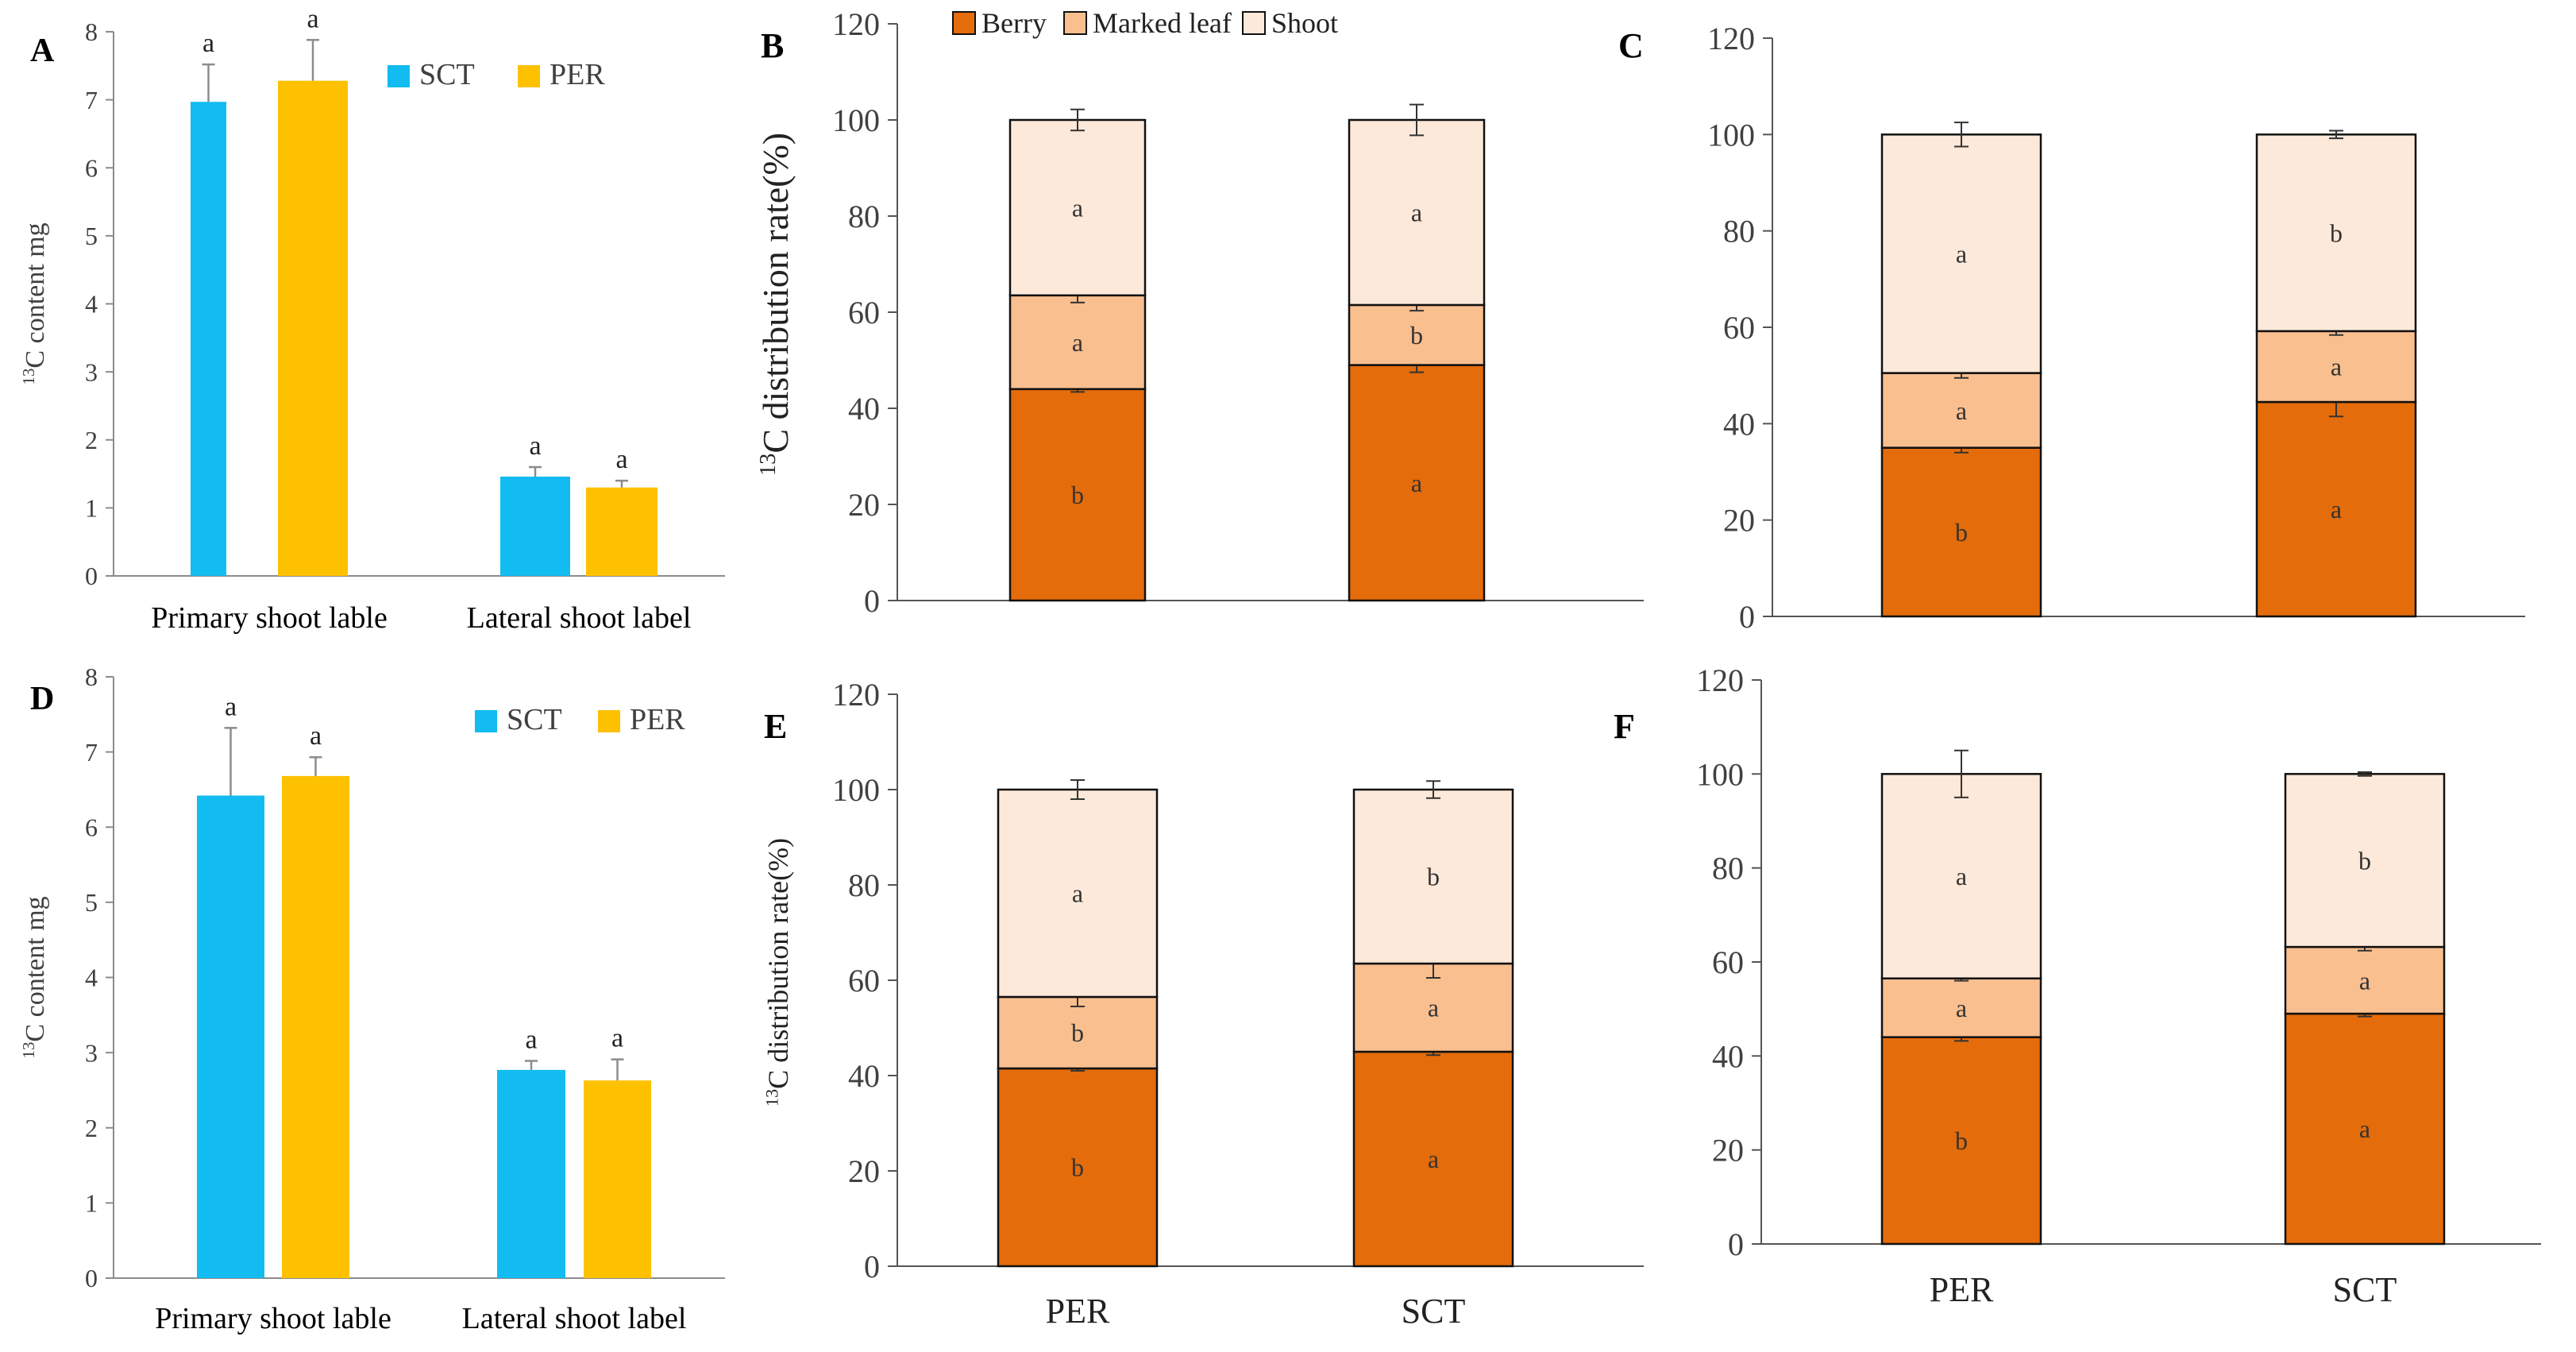 Image resolution: width=2576 pixels, height=1352 pixels. I want to click on legend-label: Shoot, so click(1304, 23).